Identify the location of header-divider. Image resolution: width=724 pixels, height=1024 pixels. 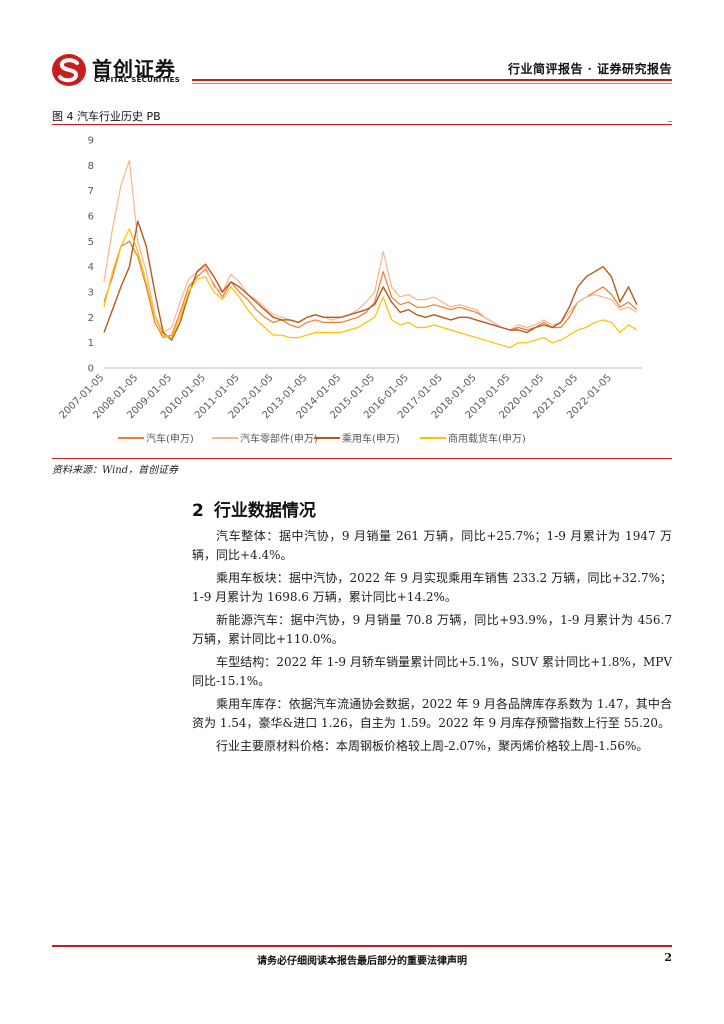
(432, 80).